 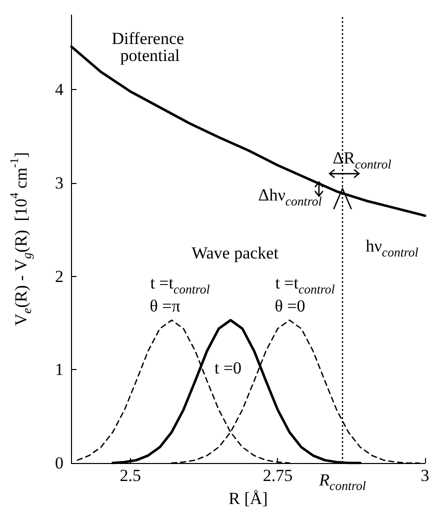 I want to click on y-tick-label: 2, so click(x=59, y=276).